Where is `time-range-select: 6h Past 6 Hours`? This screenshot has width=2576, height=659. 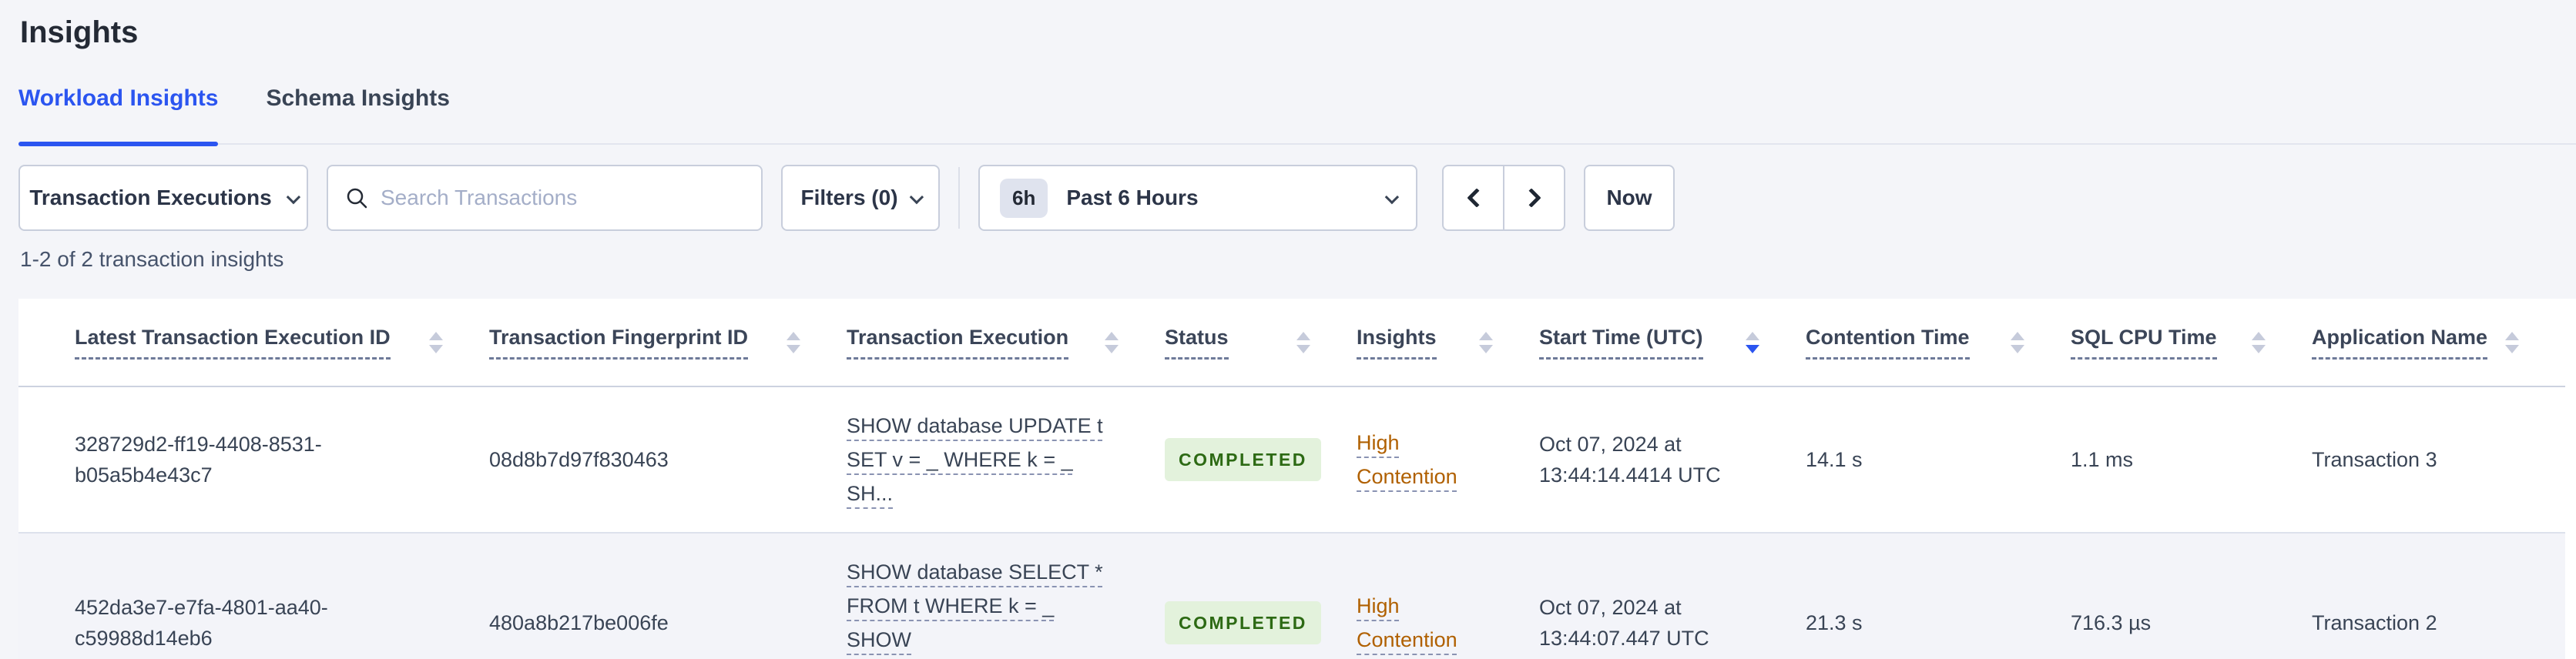
time-range-select: 6h Past 6 Hours is located at coordinates (1197, 198).